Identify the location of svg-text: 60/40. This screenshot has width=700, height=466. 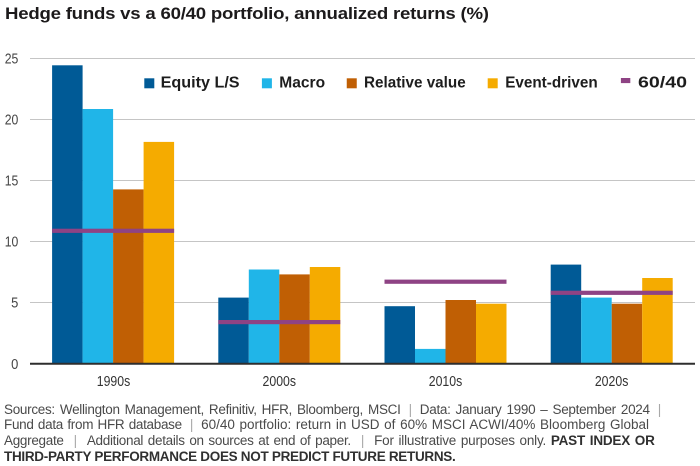
(662, 83).